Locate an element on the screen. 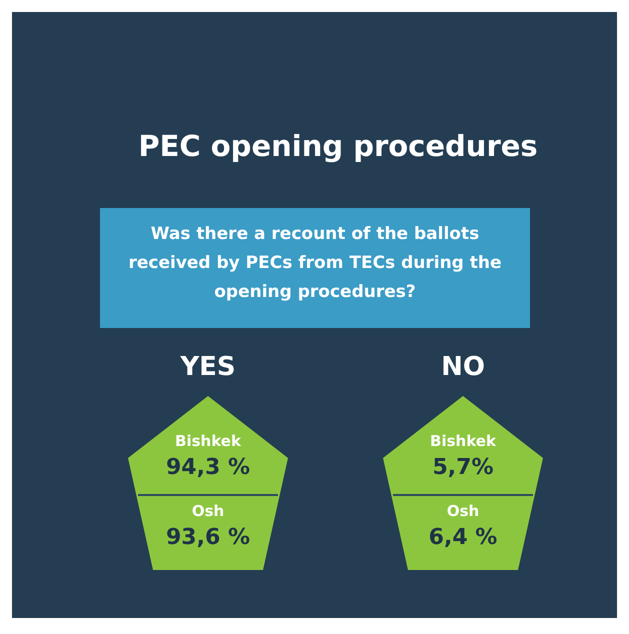  series-label: NO is located at coordinates (463, 367).